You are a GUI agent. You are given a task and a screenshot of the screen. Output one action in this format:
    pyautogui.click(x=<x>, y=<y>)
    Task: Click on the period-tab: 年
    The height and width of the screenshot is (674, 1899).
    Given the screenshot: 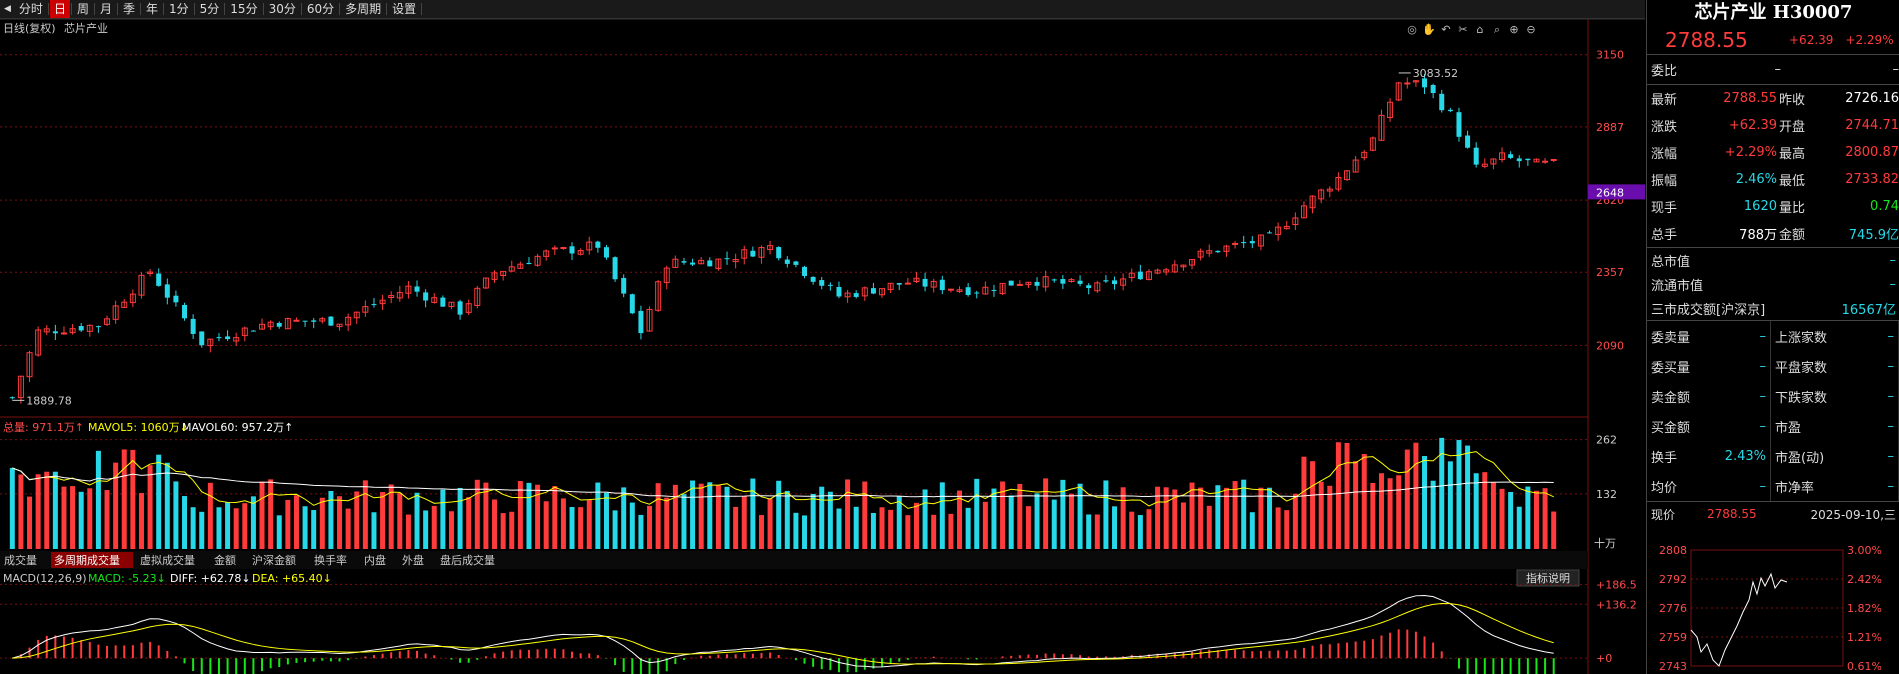 What is the action you would take?
    pyautogui.click(x=152, y=9)
    